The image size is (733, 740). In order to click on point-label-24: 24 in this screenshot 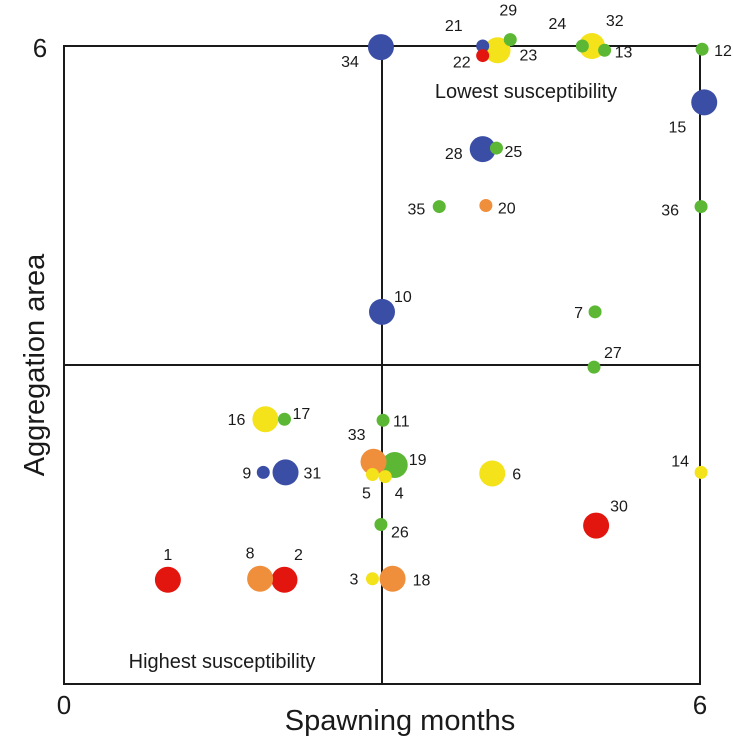, I will do `click(558, 24)`.